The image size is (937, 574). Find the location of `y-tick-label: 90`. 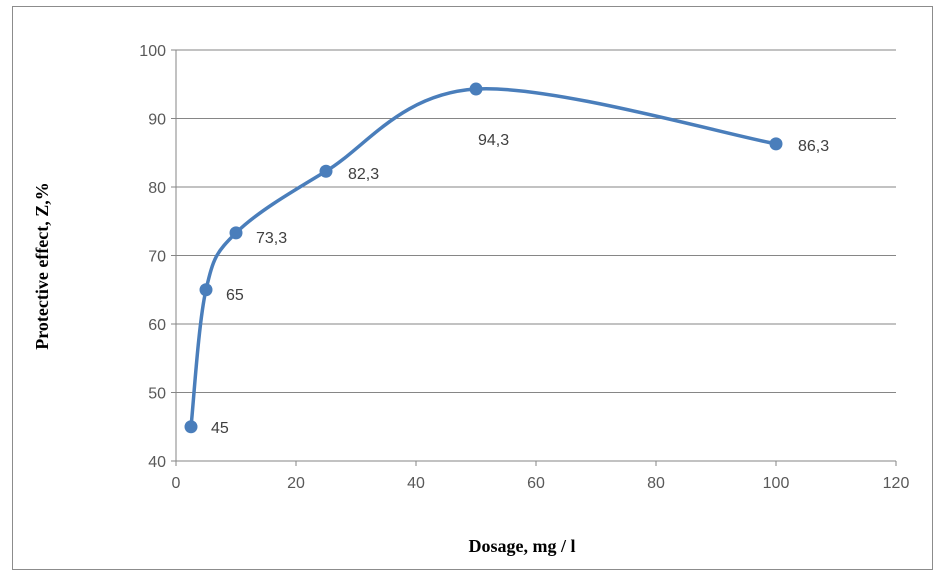

y-tick-label: 90 is located at coordinates (157, 120).